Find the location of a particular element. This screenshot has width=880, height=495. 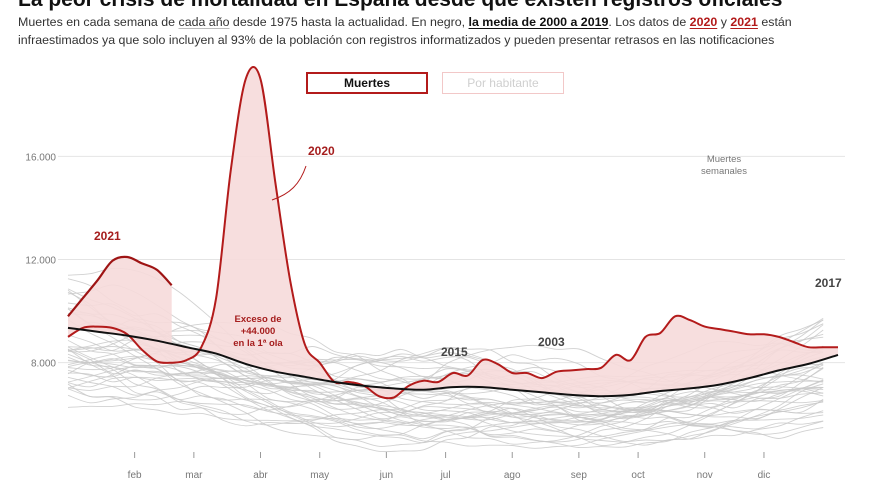

deaths-toggle-button: Muertes is located at coordinates (367, 83).